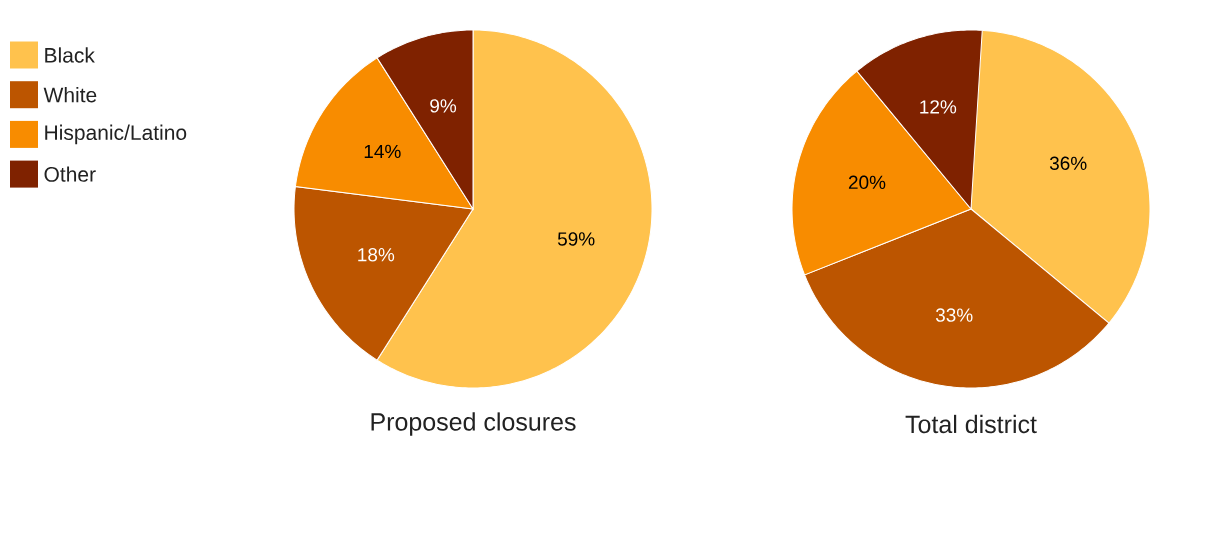 This screenshot has width=1220, height=536. What do you see at coordinates (70, 95) in the screenshot?
I see `legend-label: White` at bounding box center [70, 95].